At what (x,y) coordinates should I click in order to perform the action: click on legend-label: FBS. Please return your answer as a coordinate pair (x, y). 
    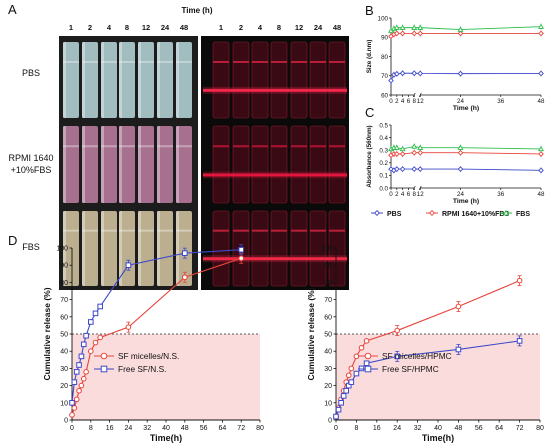
    Looking at the image, I should click on (523, 214).